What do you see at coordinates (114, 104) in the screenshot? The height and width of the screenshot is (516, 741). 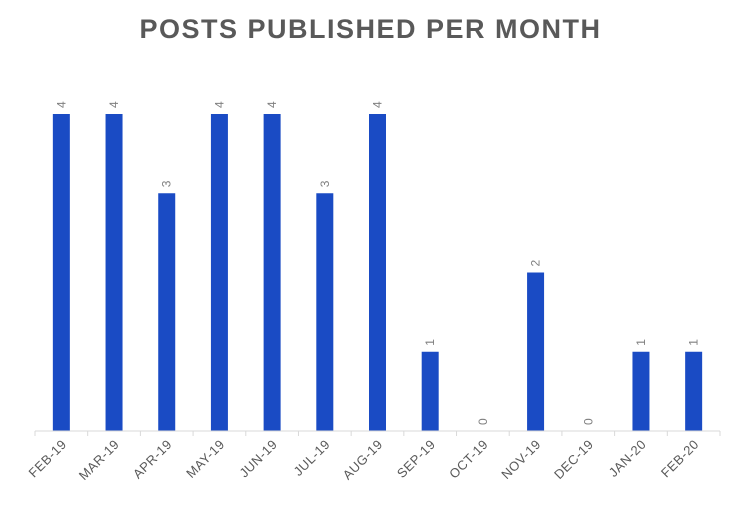 I see `data-label-mar-19: 4` at bounding box center [114, 104].